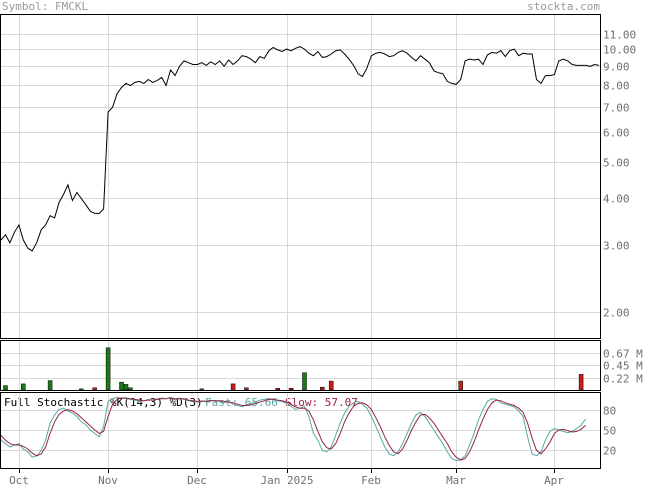  What do you see at coordinates (616, 163) in the screenshot?
I see `price-tick-label: 5.00` at bounding box center [616, 163].